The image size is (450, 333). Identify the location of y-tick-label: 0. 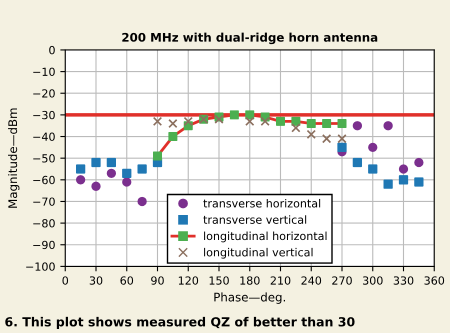
(52, 50).